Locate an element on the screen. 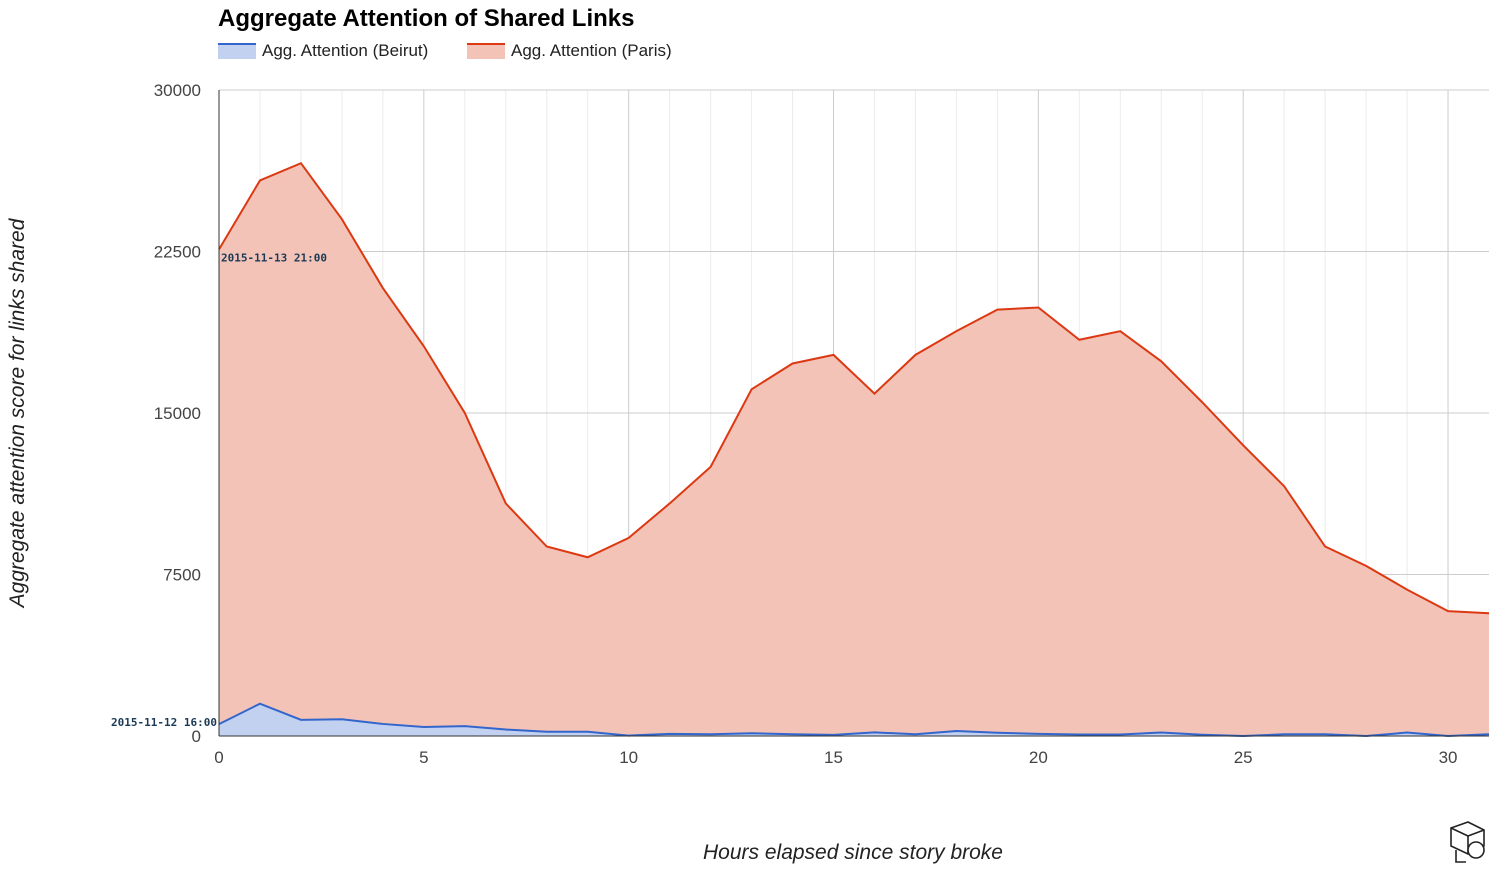 The image size is (1500, 869). y-tick-label: 0 is located at coordinates (196, 736).